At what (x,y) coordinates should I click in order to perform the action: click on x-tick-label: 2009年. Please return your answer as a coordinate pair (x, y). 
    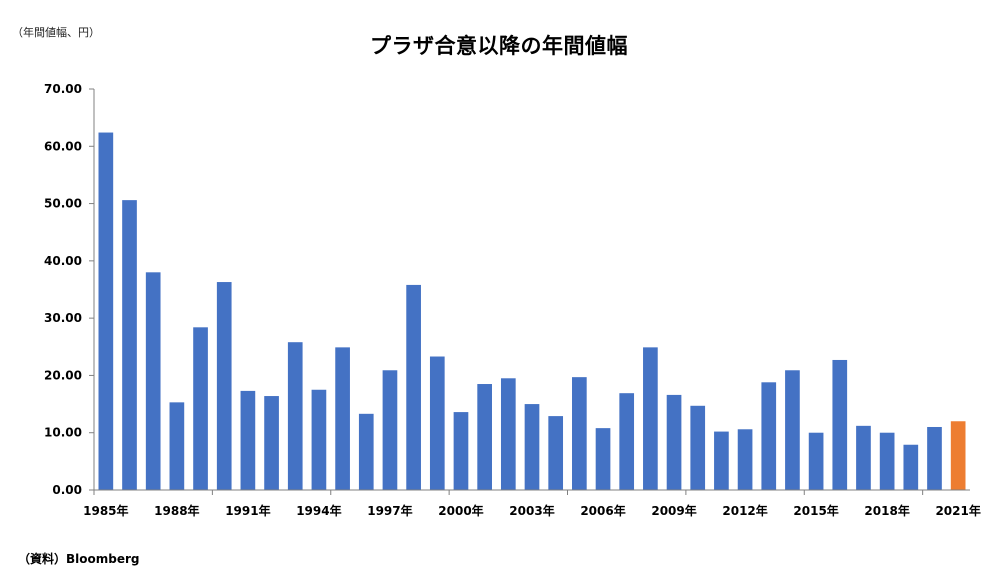
    Looking at the image, I should click on (673, 510).